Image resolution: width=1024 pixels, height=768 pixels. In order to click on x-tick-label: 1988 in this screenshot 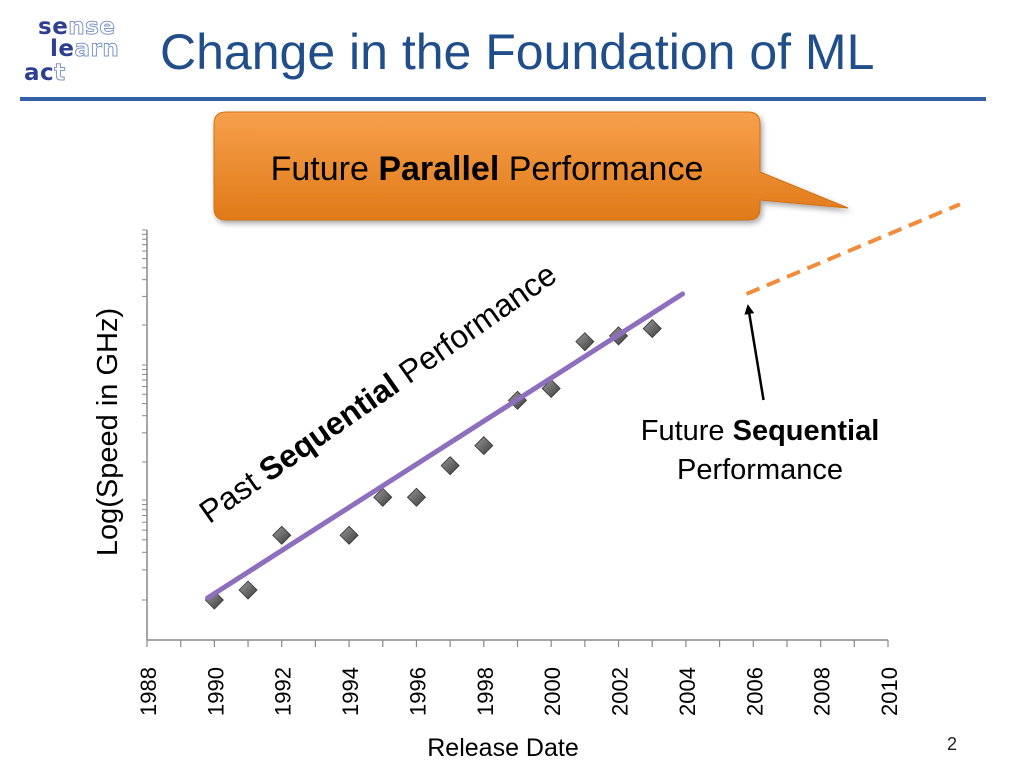, I will do `click(148, 691)`.